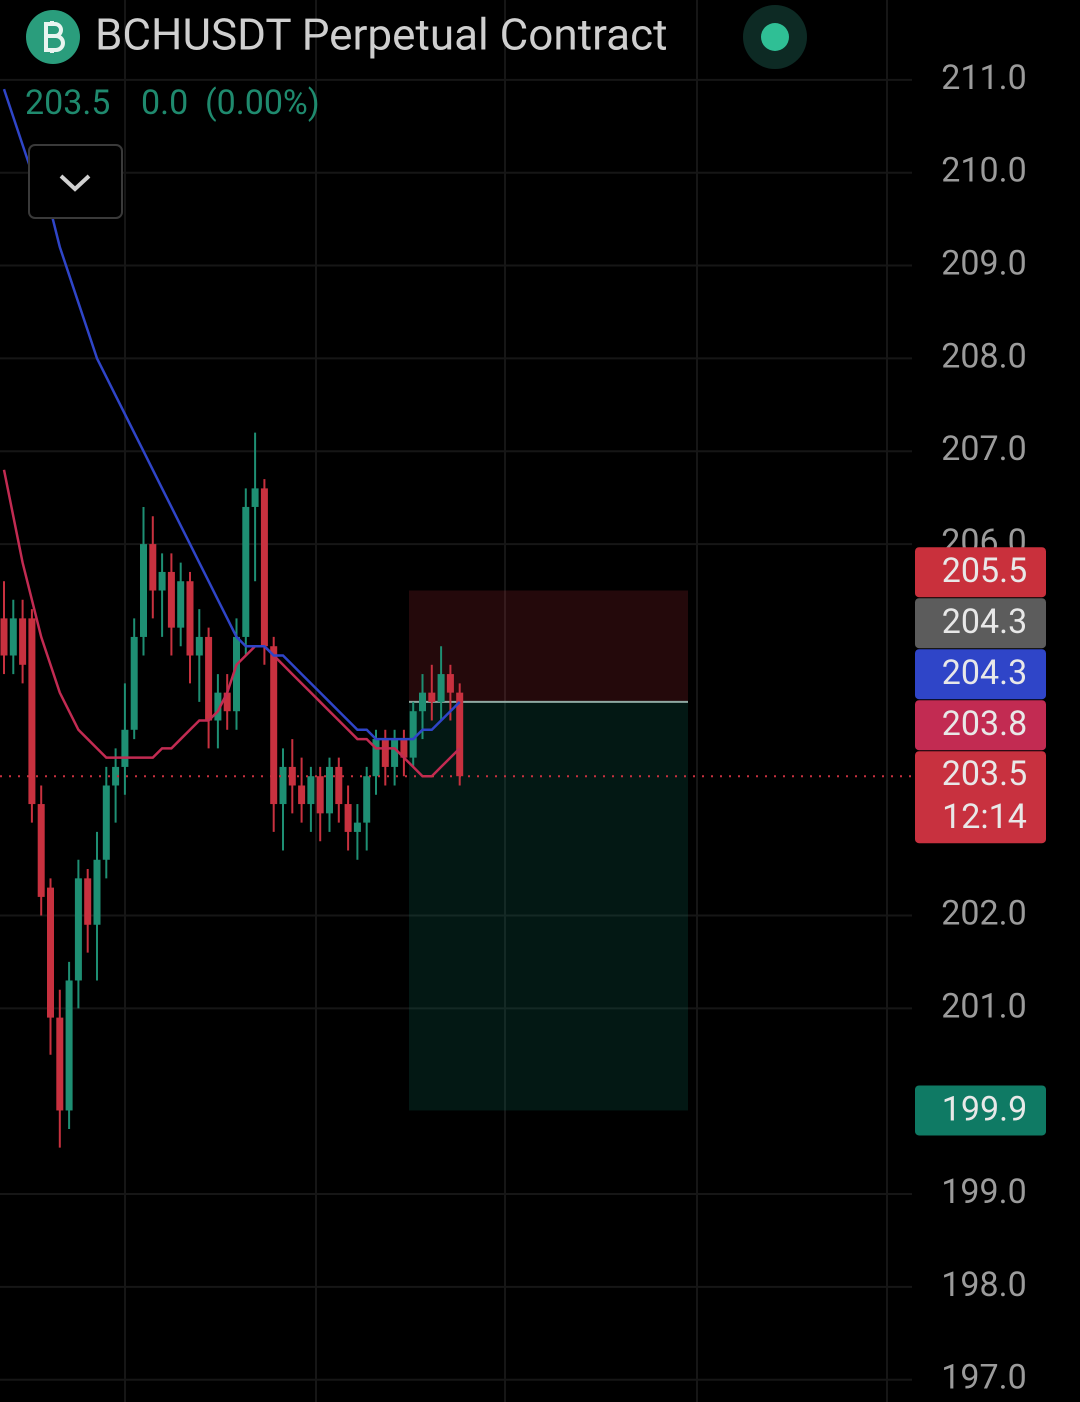 Image resolution: width=1080 pixels, height=1402 pixels. What do you see at coordinates (983, 1006) in the screenshot?
I see `y-tick-label: 201.0` at bounding box center [983, 1006].